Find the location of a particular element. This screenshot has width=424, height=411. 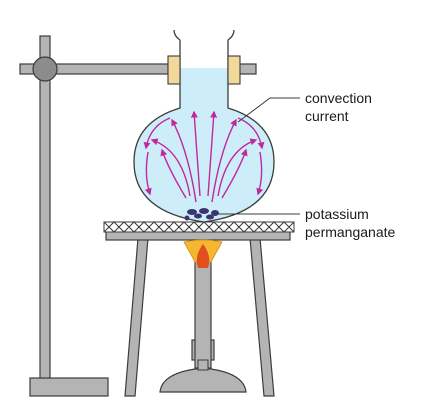

tripod-leg-right is located at coordinates (262, 317).